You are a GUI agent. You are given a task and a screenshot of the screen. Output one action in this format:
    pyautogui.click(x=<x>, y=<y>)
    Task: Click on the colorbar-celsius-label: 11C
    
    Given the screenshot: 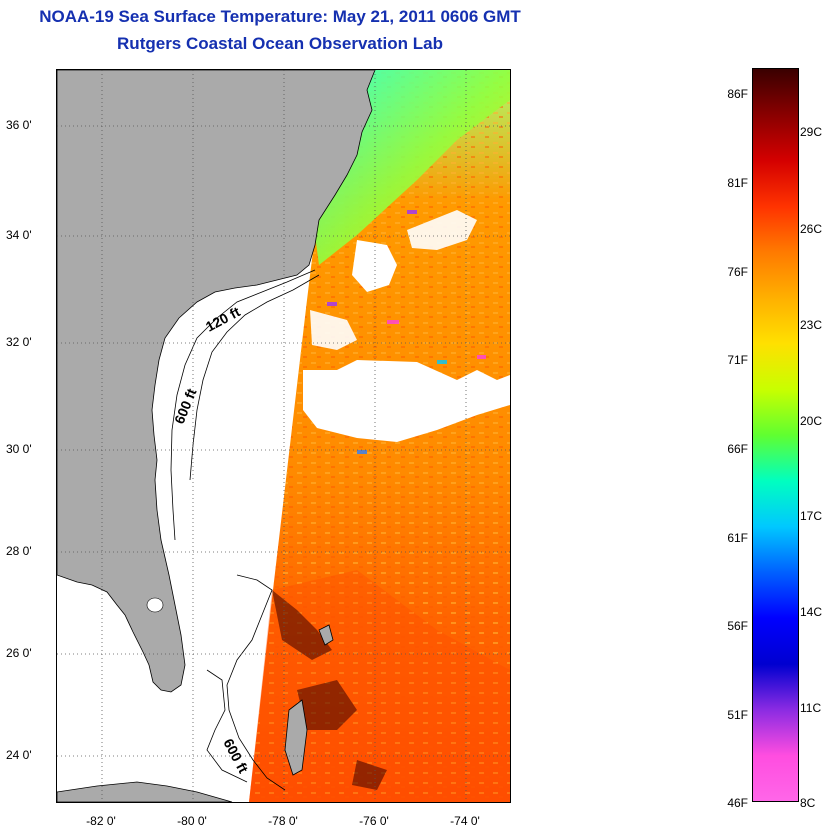 What is the action you would take?
    pyautogui.click(x=811, y=708)
    